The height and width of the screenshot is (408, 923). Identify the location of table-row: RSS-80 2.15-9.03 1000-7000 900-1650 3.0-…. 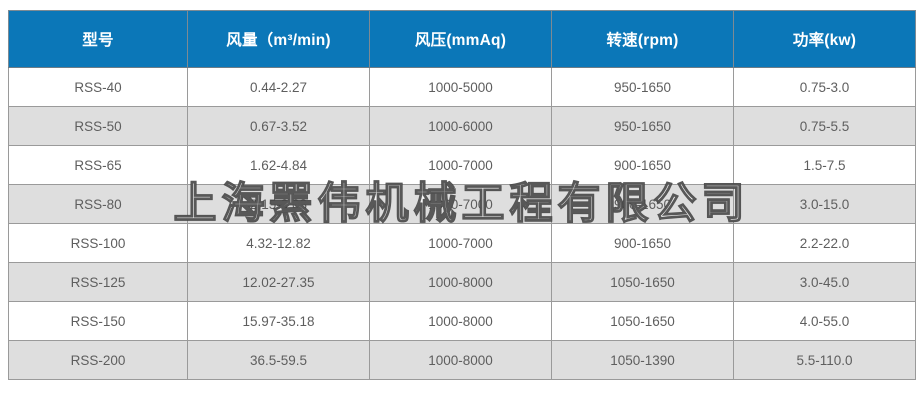
(462, 204).